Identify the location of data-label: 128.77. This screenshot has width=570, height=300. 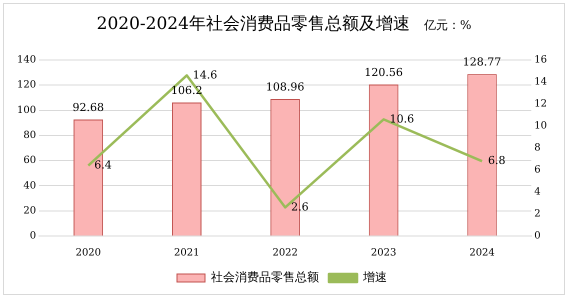
(482, 61).